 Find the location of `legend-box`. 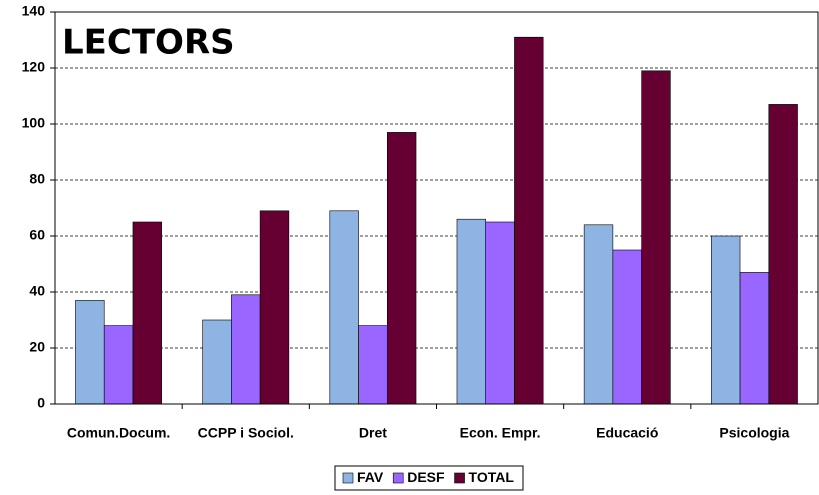

legend-box is located at coordinates (429, 478).